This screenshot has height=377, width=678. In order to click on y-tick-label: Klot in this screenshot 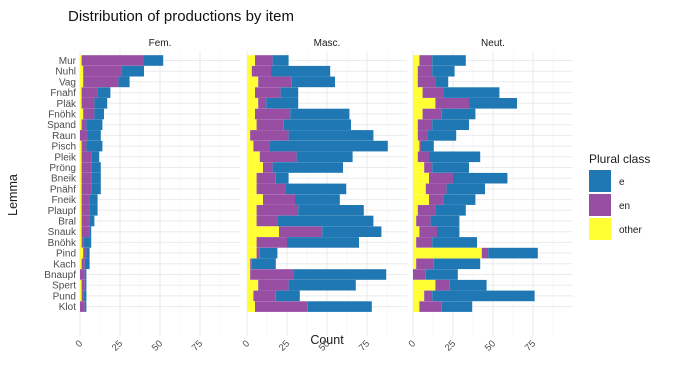, I will do `click(67, 307)`.